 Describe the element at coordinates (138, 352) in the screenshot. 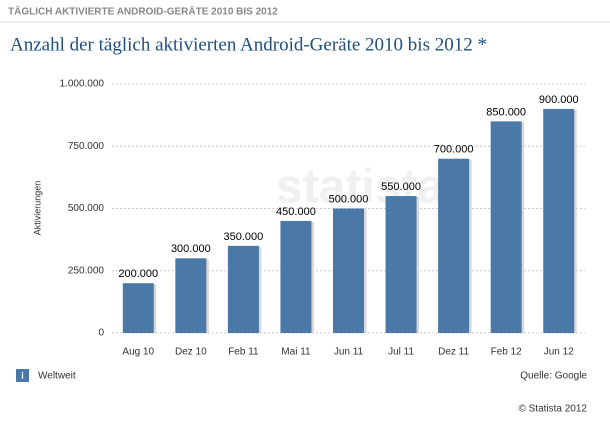

I see `x-tick-label: Aug 10` at that location.